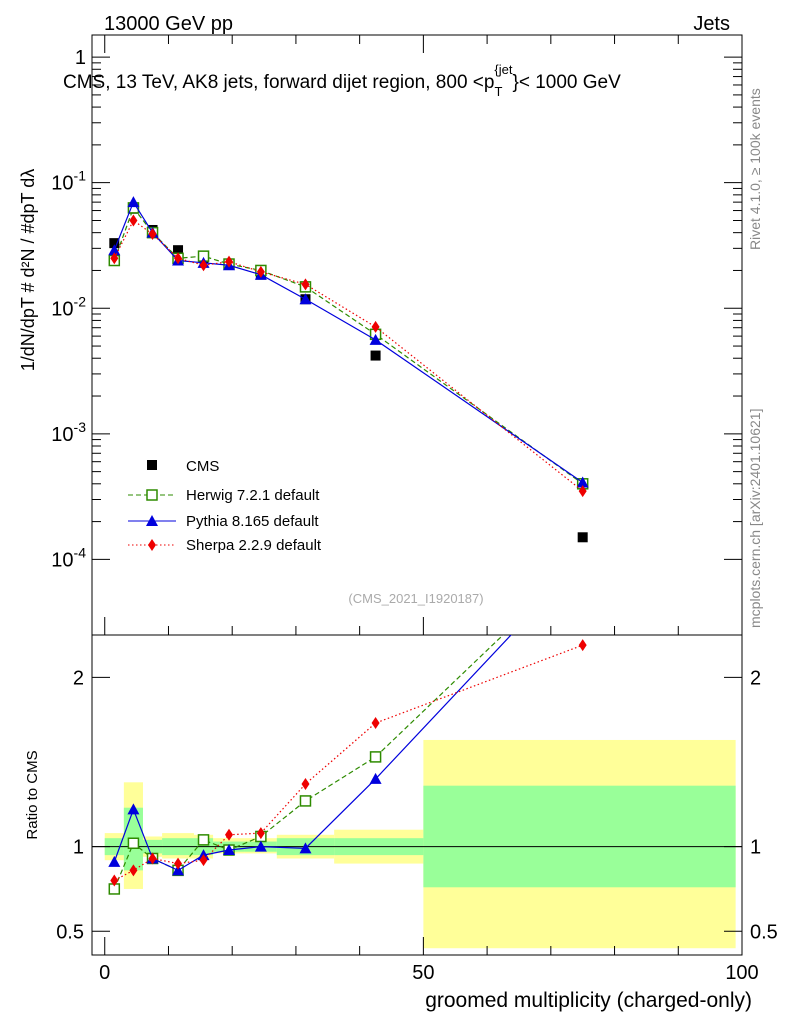 The height and width of the screenshot is (1024, 786). Describe the element at coordinates (312, 753) in the screenshot. I see `ratio-line-pythia` at that location.